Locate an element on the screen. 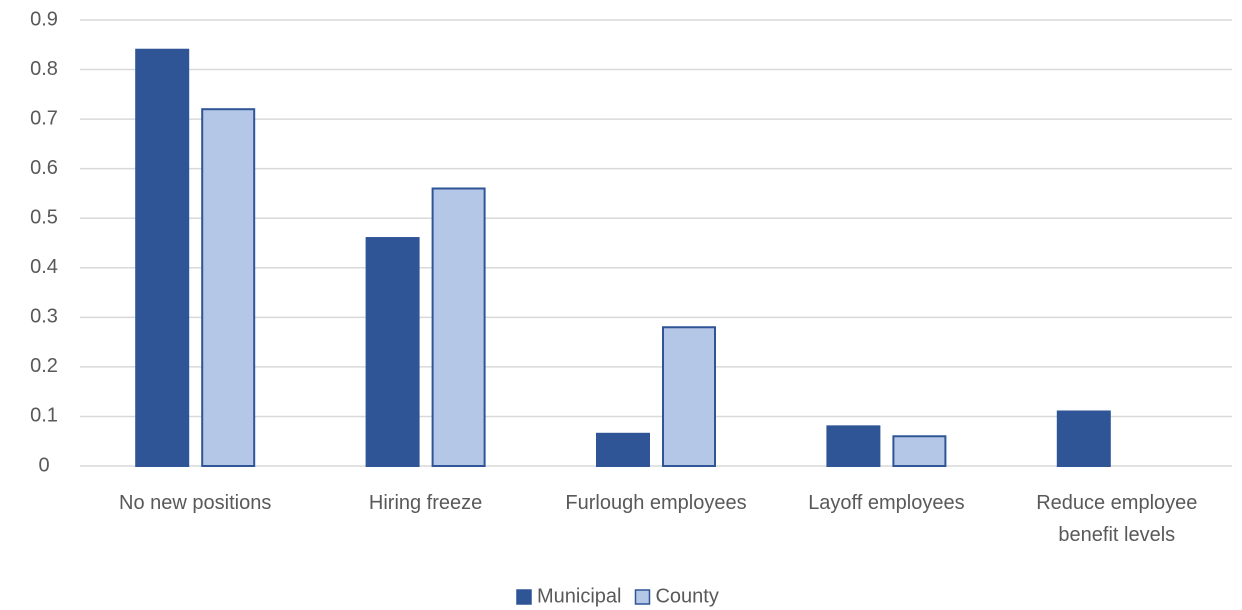  x-tick-label: Furlough employees is located at coordinates (656, 503).